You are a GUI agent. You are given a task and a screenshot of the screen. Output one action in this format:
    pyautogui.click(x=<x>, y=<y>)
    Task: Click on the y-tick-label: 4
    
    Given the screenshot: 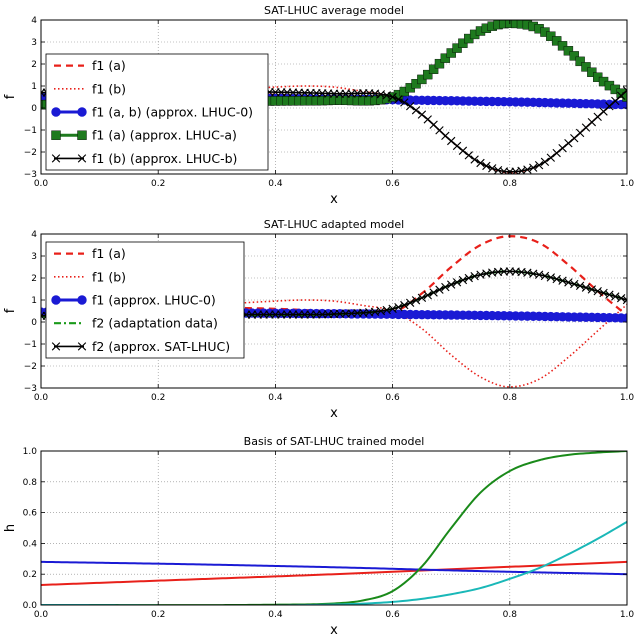 What is the action you would take?
    pyautogui.click(x=34, y=21)
    